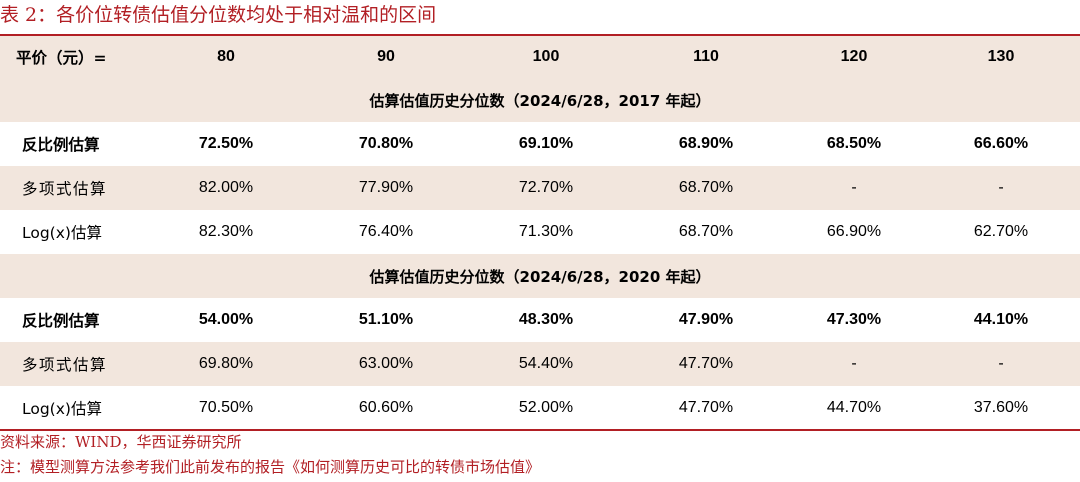 The width and height of the screenshot is (1080, 482). Describe the element at coordinates (540, 430) in the screenshot. I see `bottom-divider` at that location.